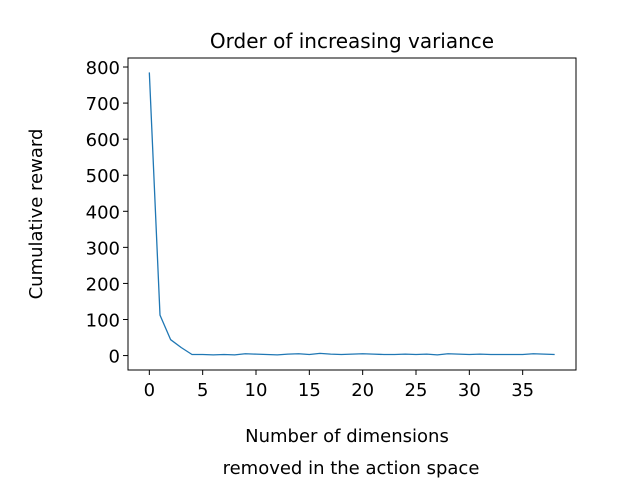 This screenshot has width=640, height=480. Describe the element at coordinates (416, 390) in the screenshot. I see `x-tick-label: 25` at that location.